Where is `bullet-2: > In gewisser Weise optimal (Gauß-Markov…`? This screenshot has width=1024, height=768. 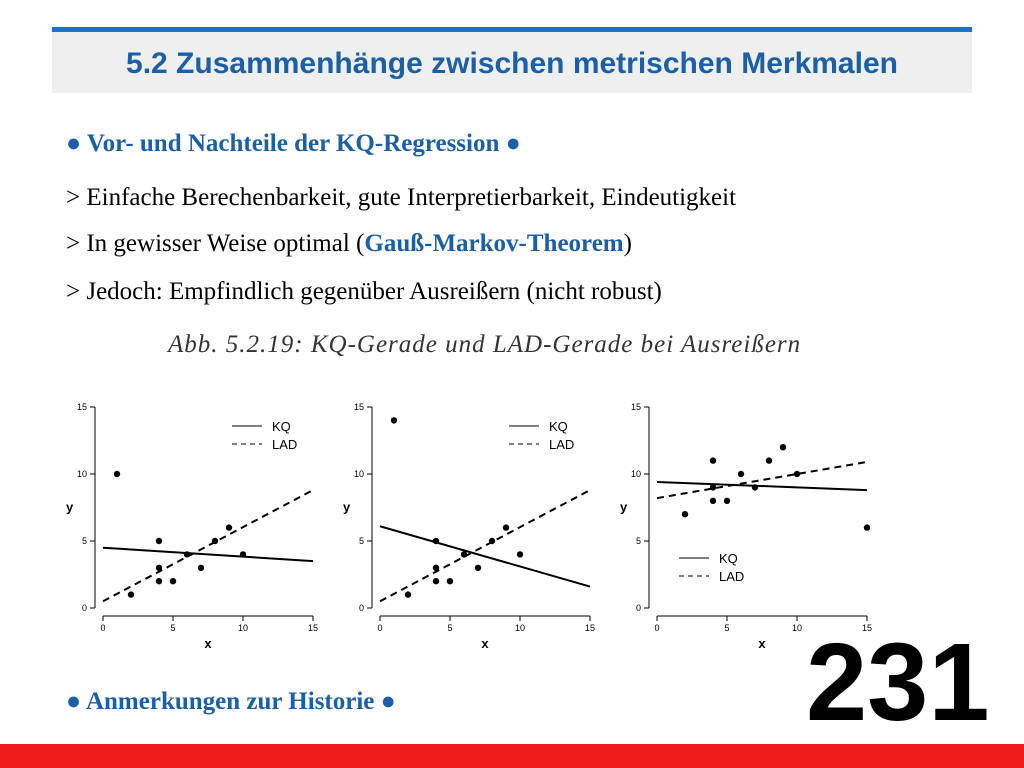
bullet-2: > In gewisser Weise optimal (Gauß-Markov… is located at coordinates (349, 244).